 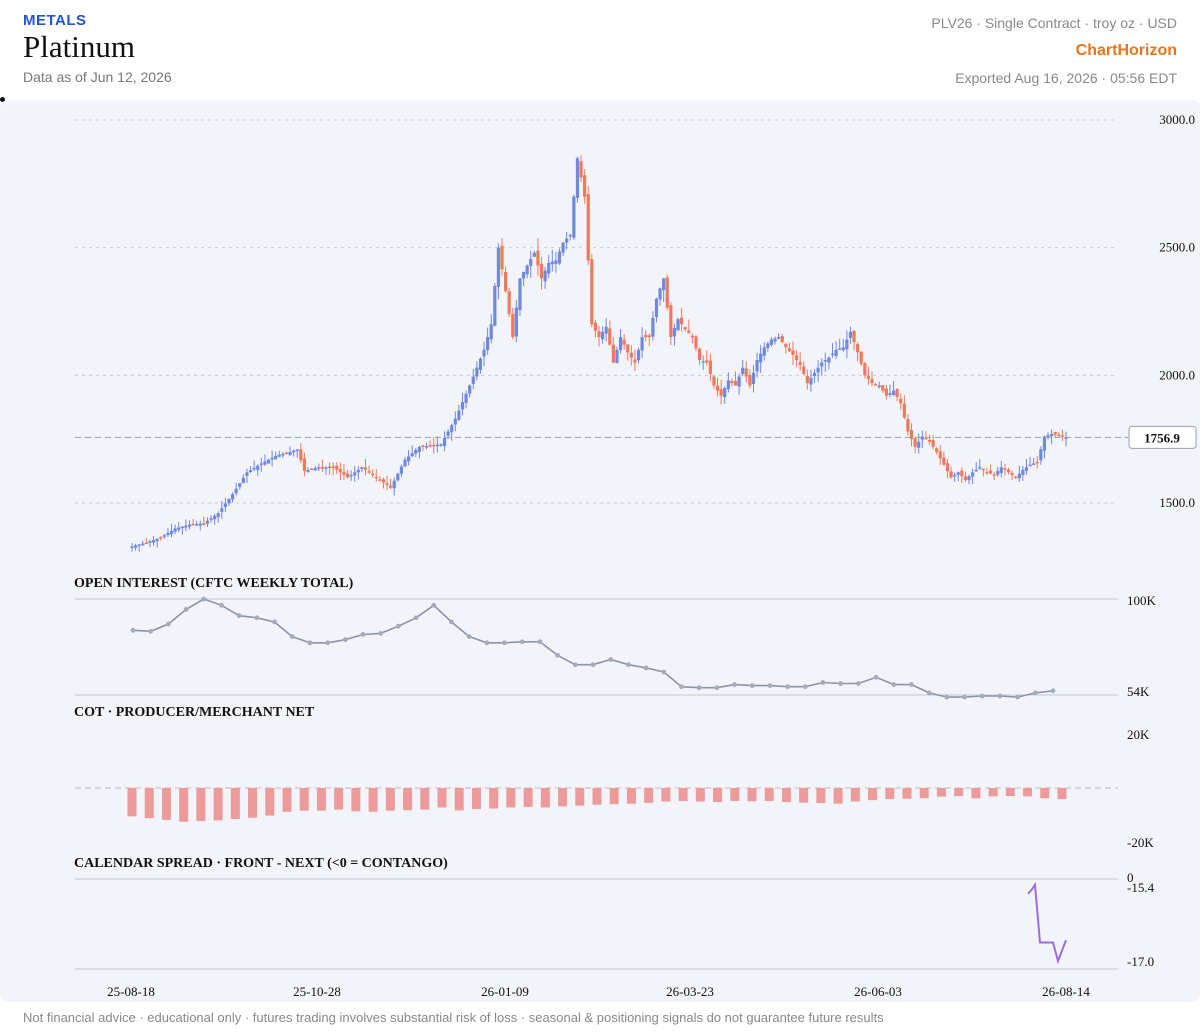 What do you see at coordinates (1126, 50) in the screenshot?
I see `brand-logo: ChartHorizon` at bounding box center [1126, 50].